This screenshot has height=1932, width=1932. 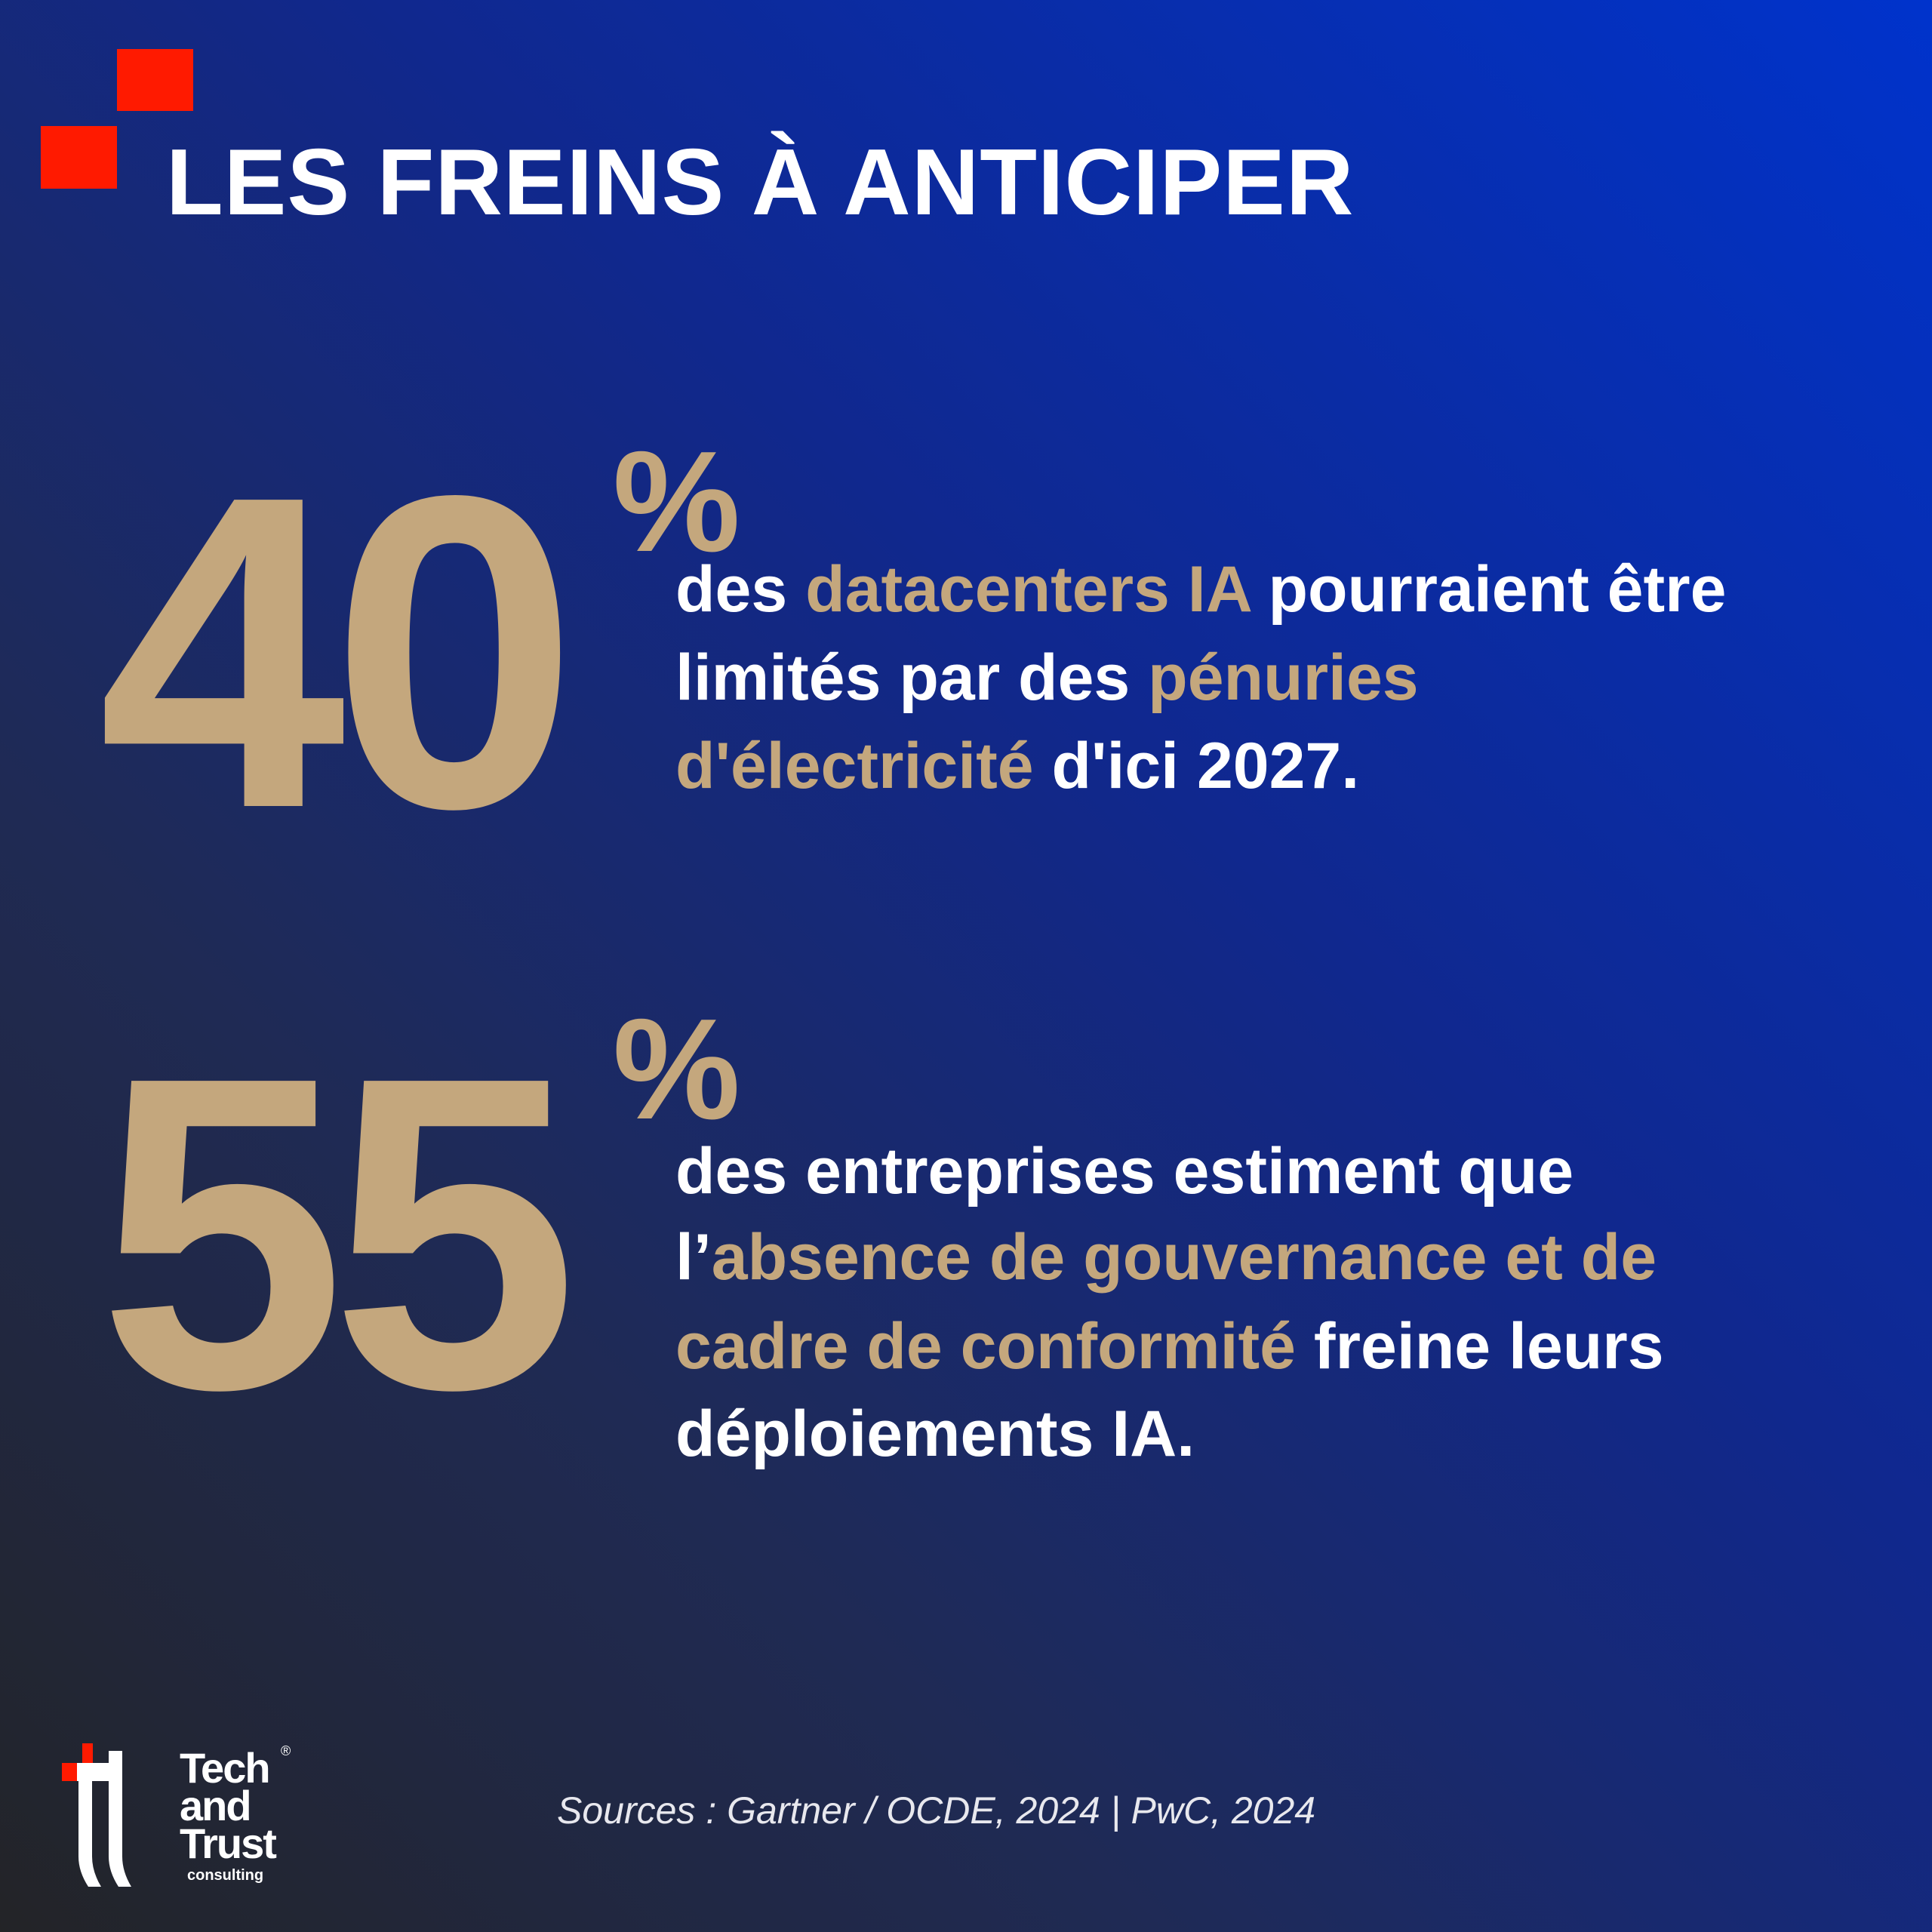 What do you see at coordinates (225, 1768) in the screenshot?
I see `logo-text-tech: Tech` at bounding box center [225, 1768].